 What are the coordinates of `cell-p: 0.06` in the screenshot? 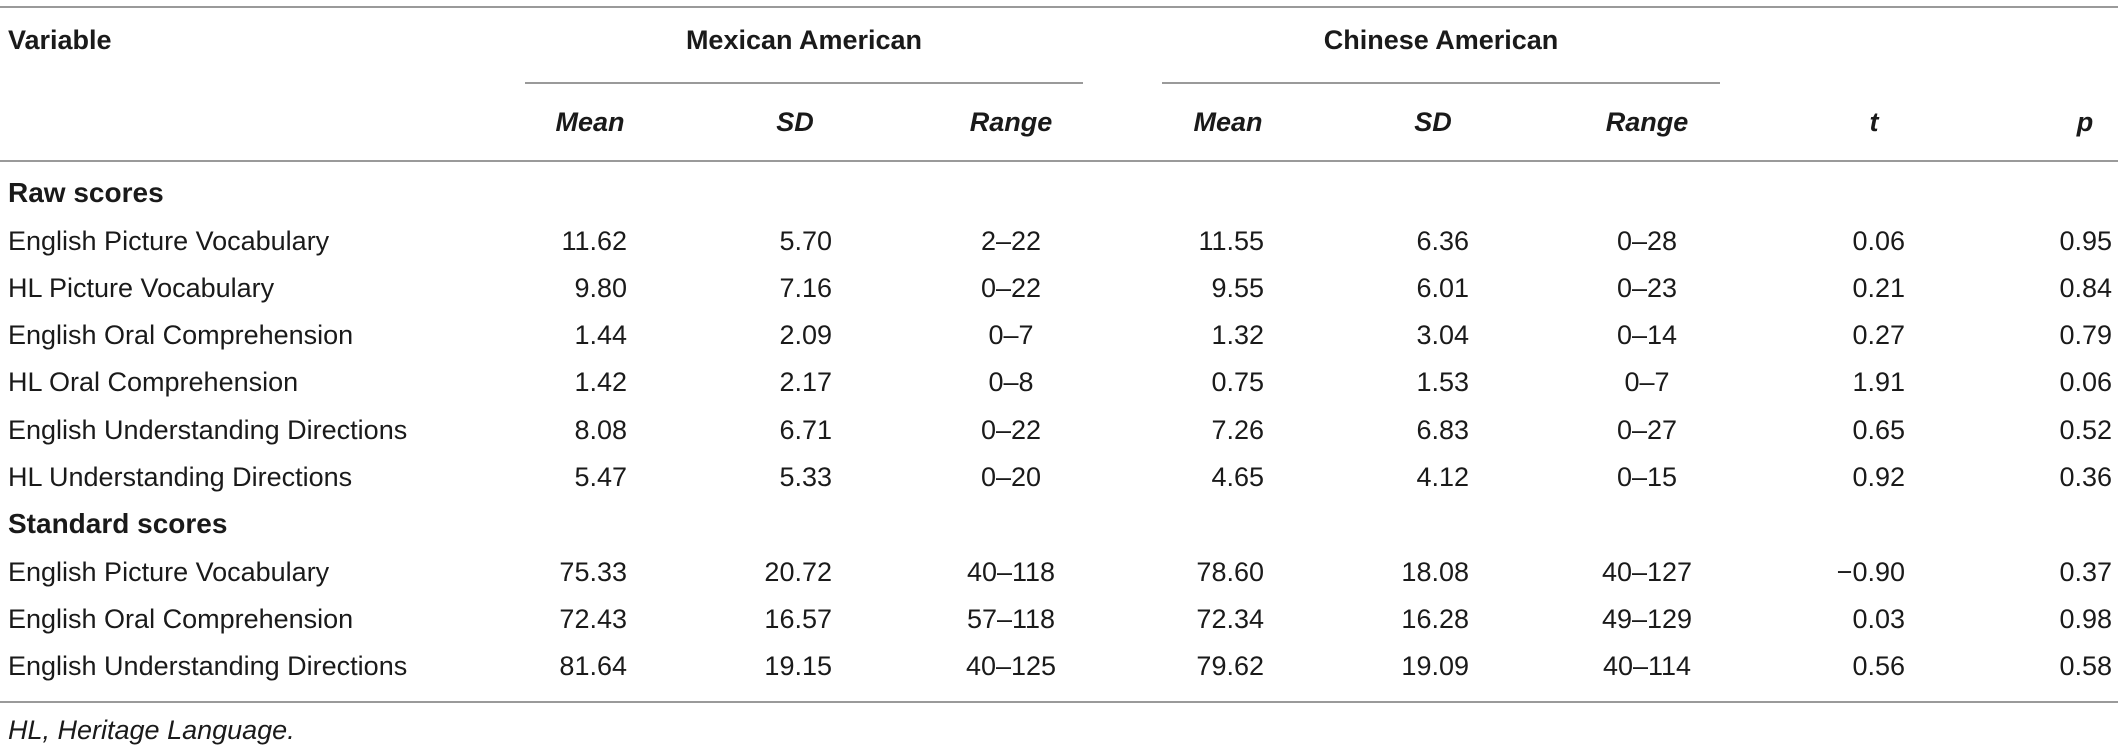 It's located at (2085, 382).